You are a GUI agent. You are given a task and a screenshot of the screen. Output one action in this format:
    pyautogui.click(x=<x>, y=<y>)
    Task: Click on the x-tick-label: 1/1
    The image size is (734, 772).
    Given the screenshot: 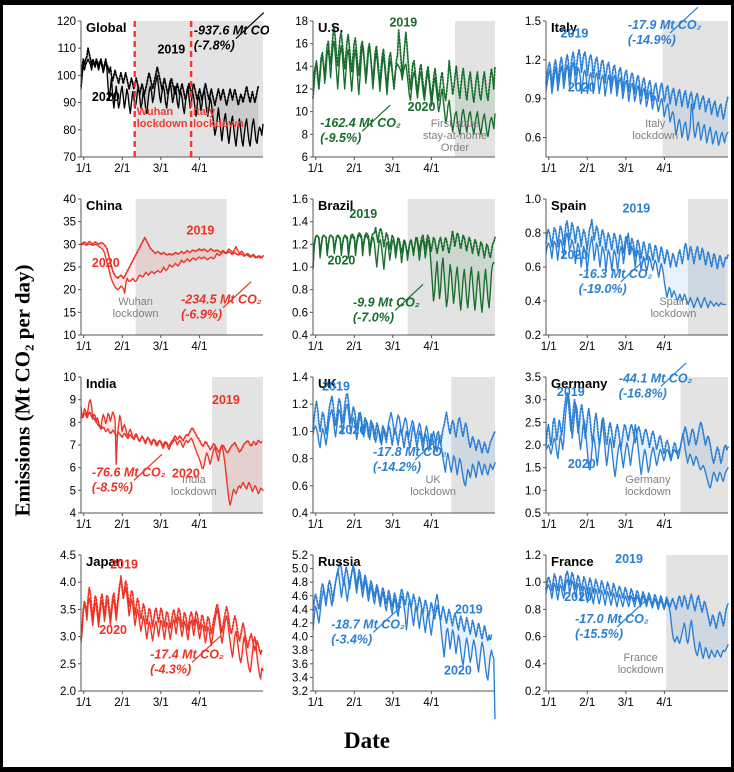 What is the action you would take?
    pyautogui.click(x=84, y=703)
    